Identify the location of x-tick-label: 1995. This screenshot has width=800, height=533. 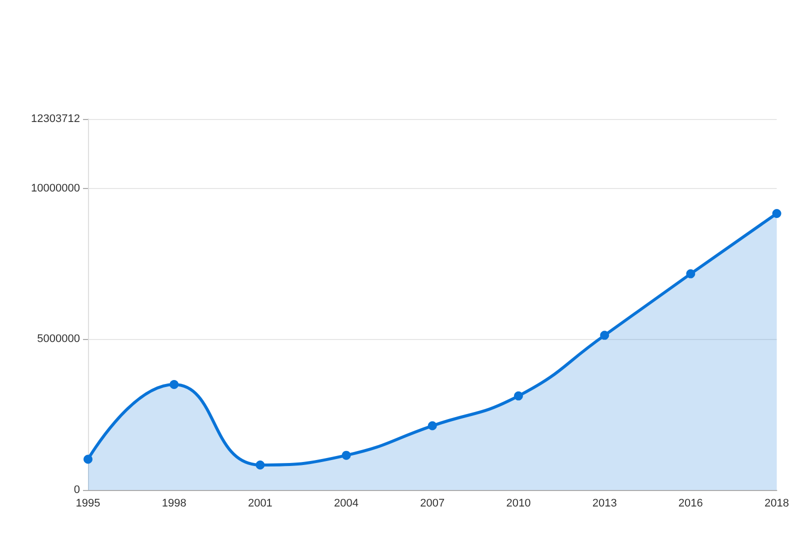
(88, 504).